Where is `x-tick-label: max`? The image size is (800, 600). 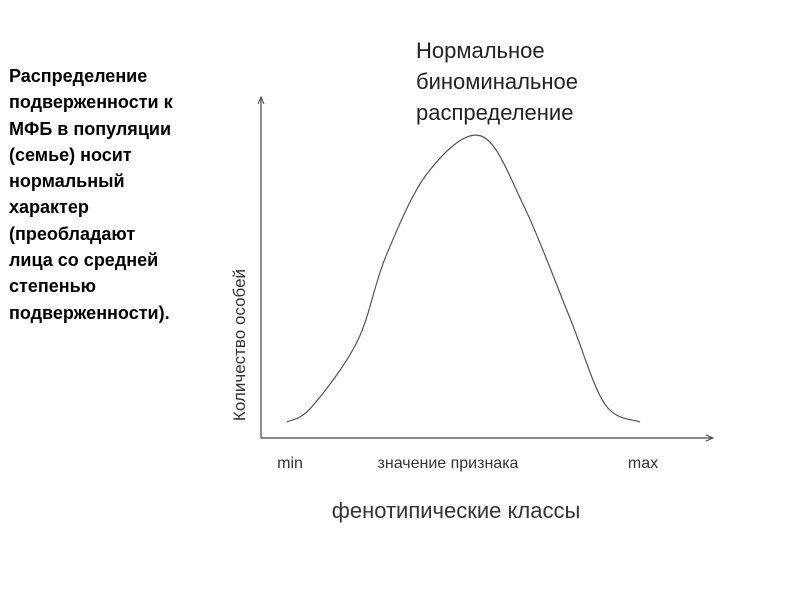 x-tick-label: max is located at coordinates (643, 463).